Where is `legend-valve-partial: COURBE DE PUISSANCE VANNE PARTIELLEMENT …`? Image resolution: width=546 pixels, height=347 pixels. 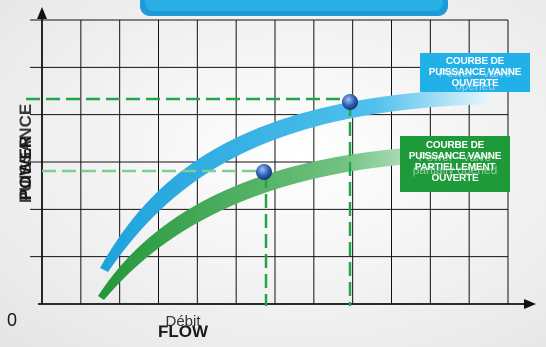 legend-valve-partial: COURBE DE PUISSANCE VANNE PARTIELLEMENT … is located at coordinates (455, 164).